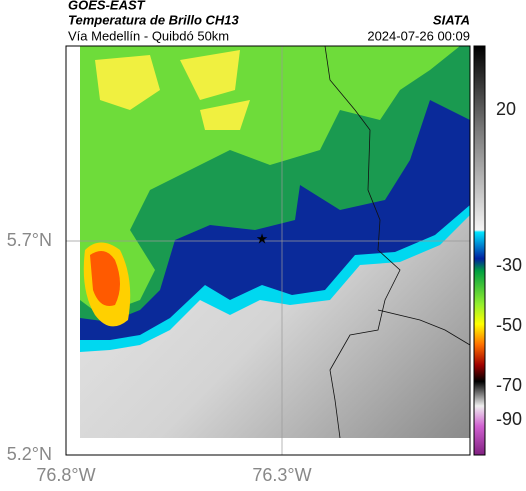 The width and height of the screenshot is (526, 491). I want to click on lon-label: 76.8°W, so click(65, 475).